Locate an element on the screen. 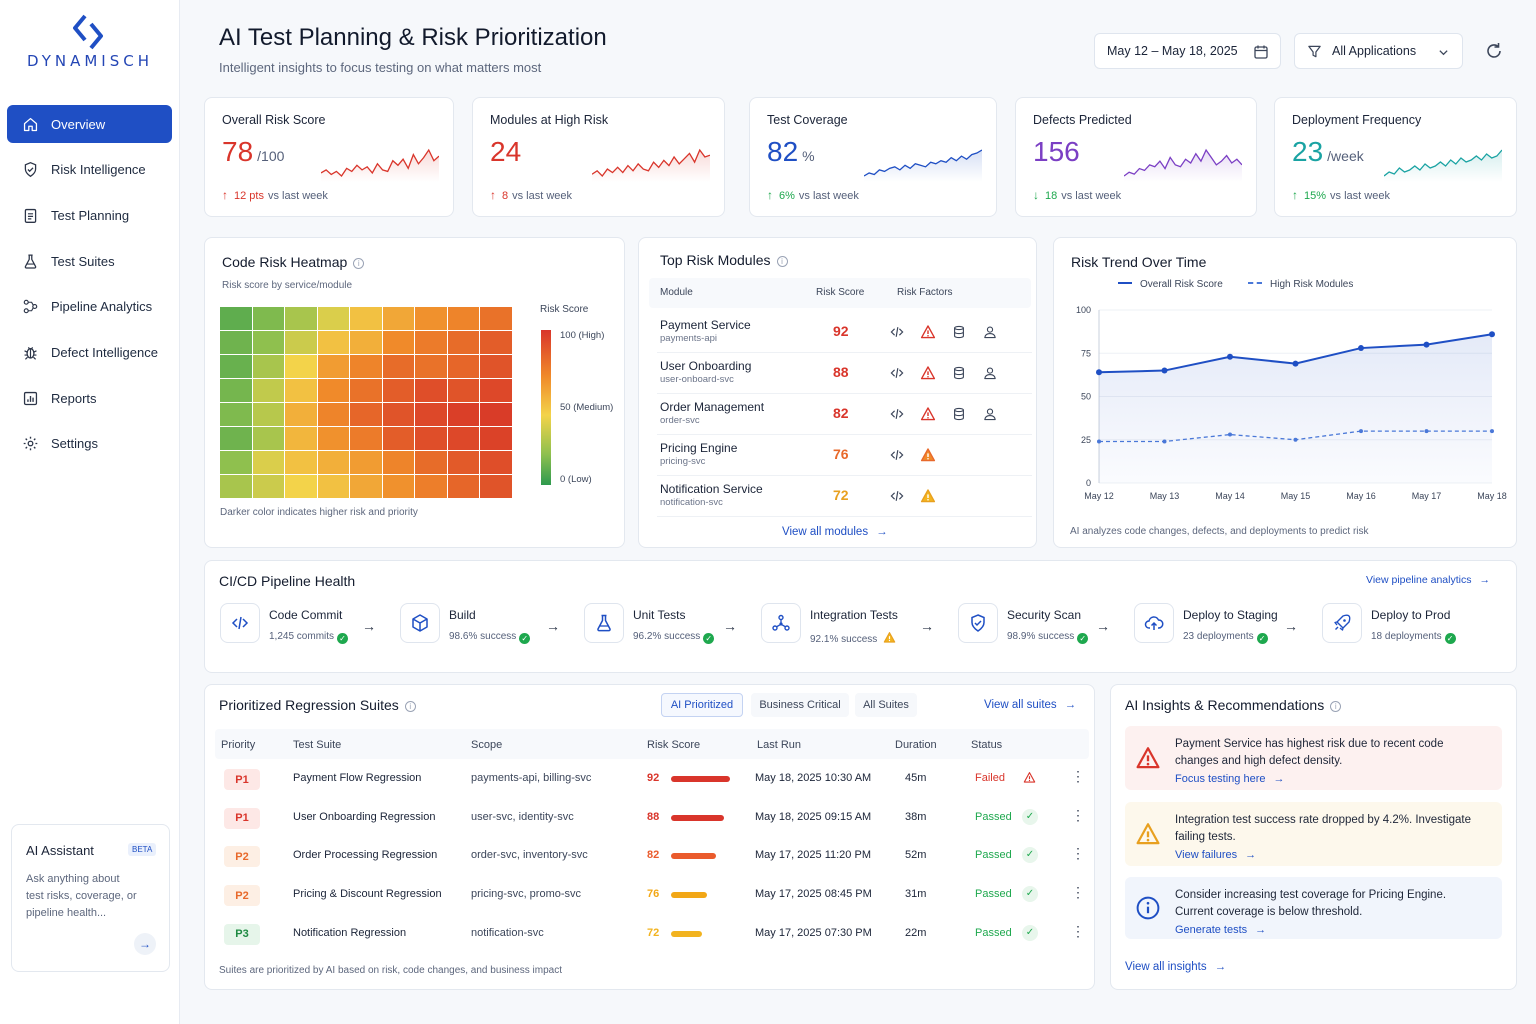 This screenshot has height=1024, width=1536. sidebar-item-test-planning: Test Planning is located at coordinates (89, 215).